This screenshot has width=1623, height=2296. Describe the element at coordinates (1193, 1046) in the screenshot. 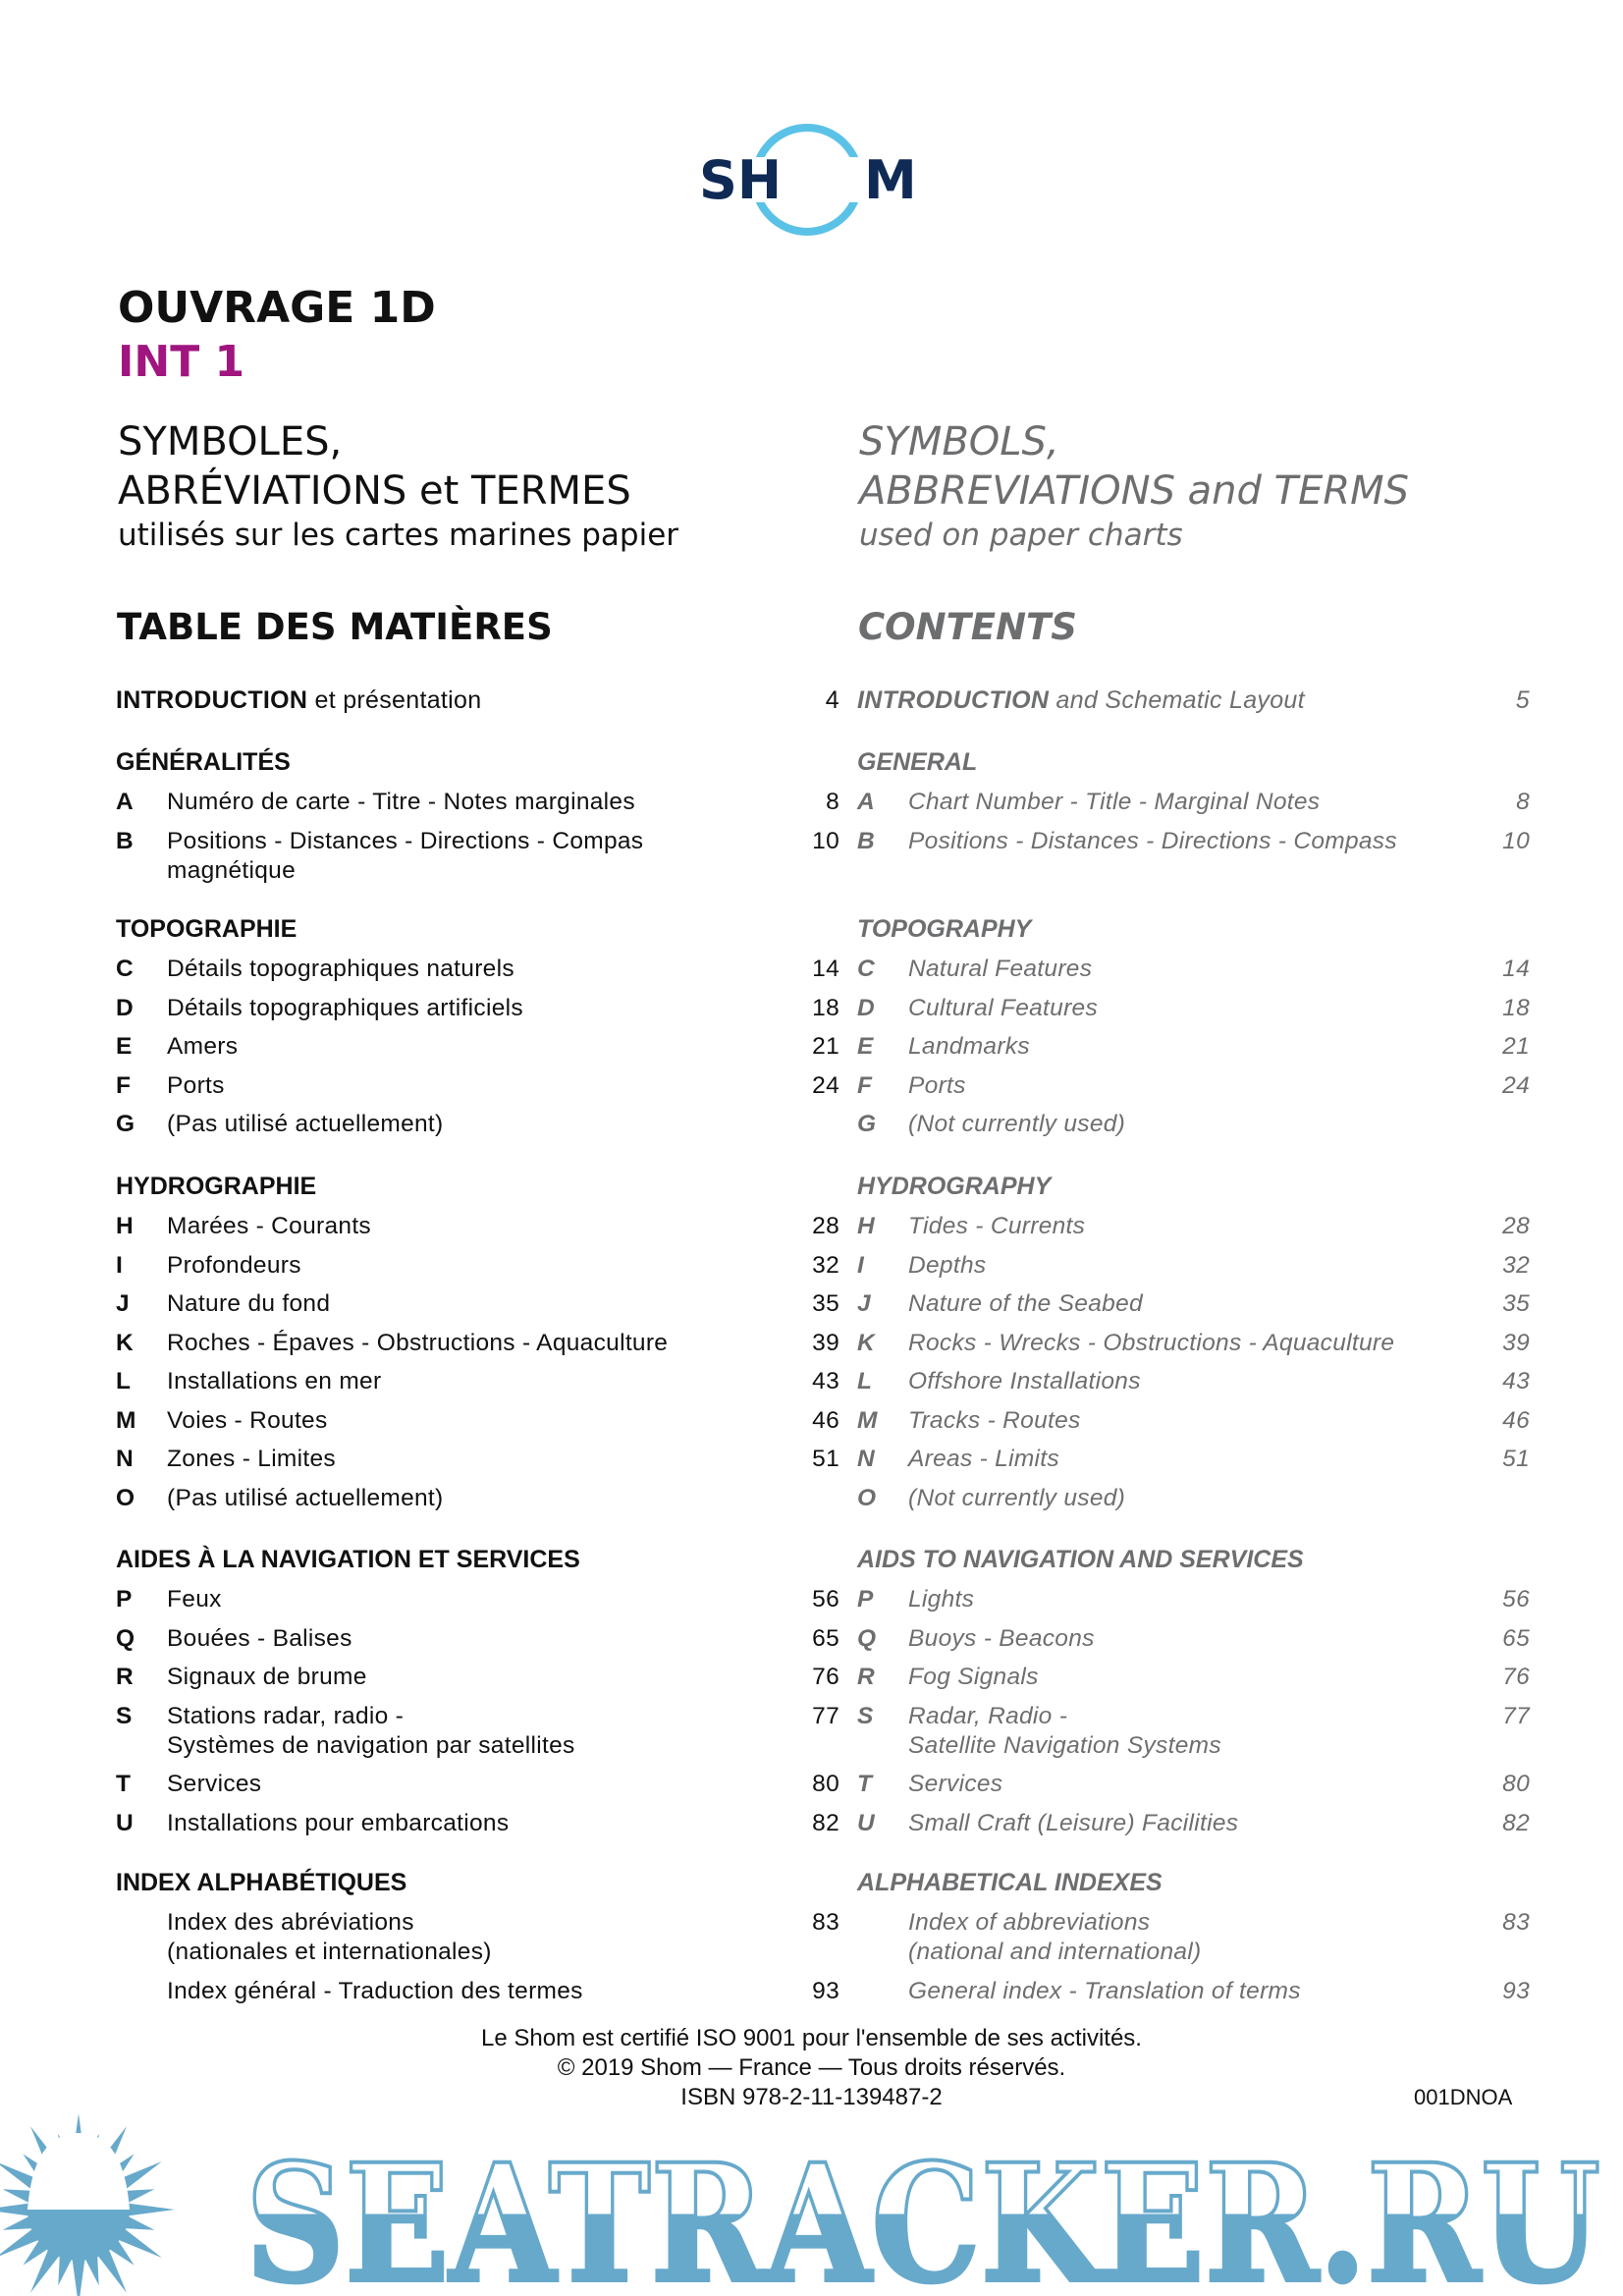

I see `toc-entry: E Landmarks 21` at that location.